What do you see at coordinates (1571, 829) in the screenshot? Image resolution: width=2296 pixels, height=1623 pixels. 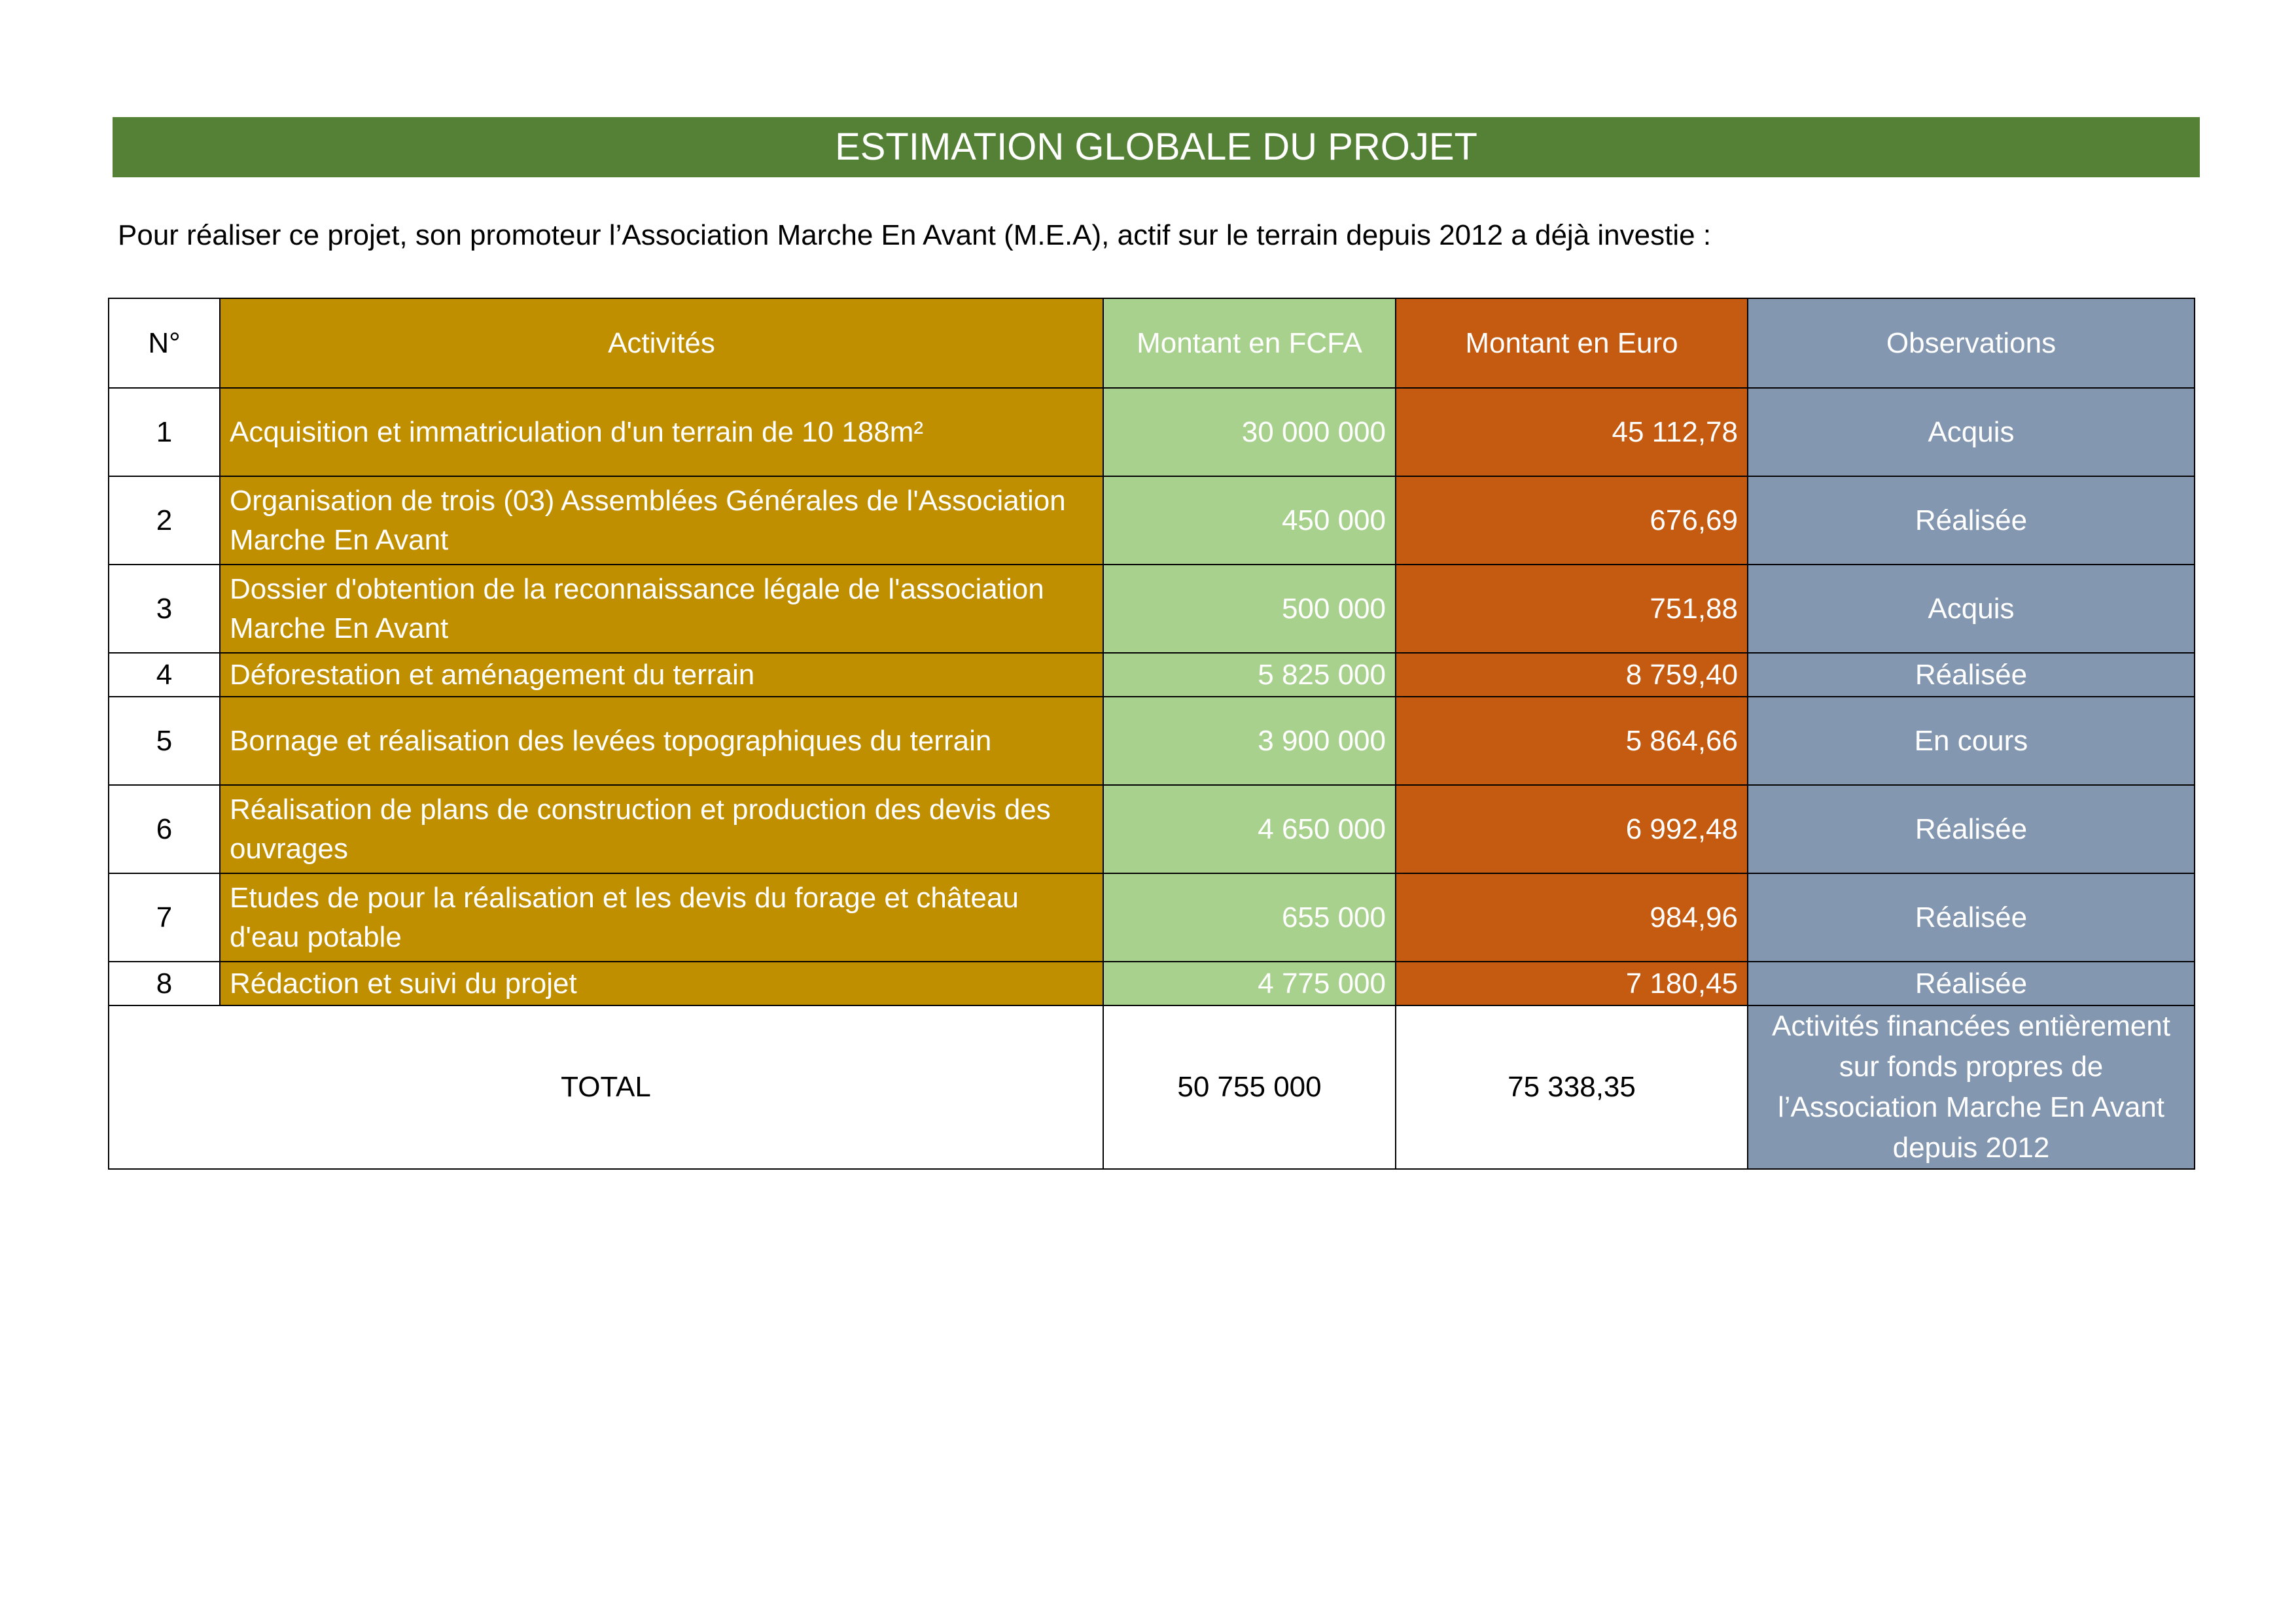 I see `row-amount-euro: 6 992,48` at bounding box center [1571, 829].